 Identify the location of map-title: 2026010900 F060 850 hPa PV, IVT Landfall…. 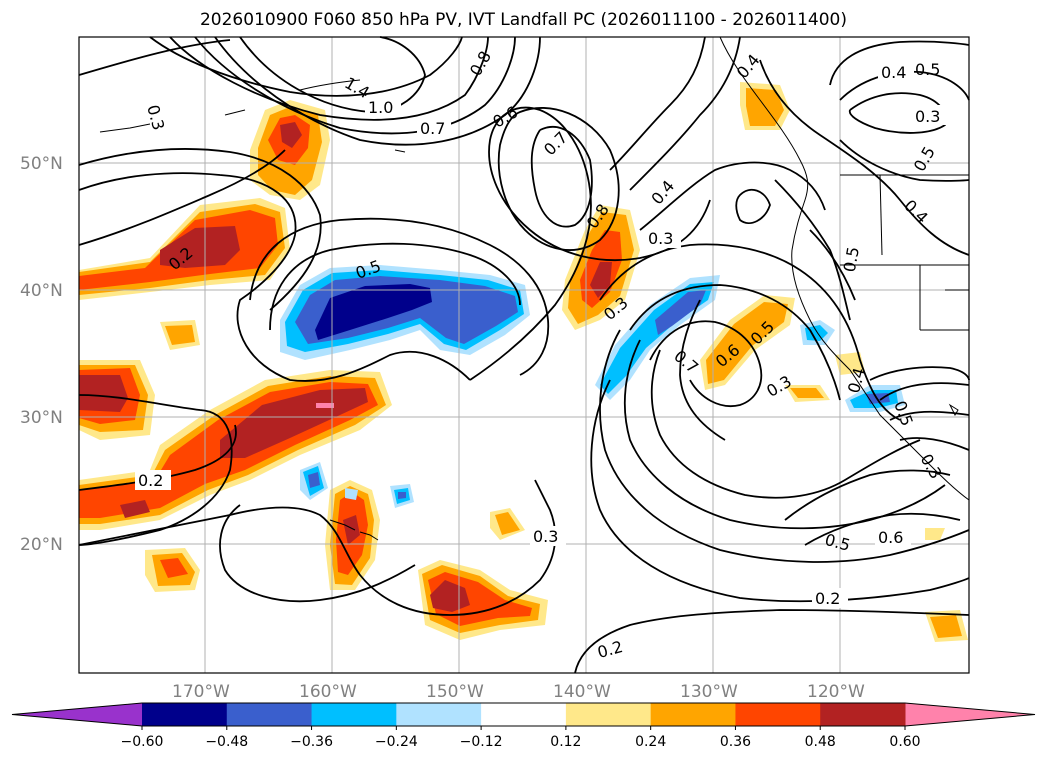
(523, 20).